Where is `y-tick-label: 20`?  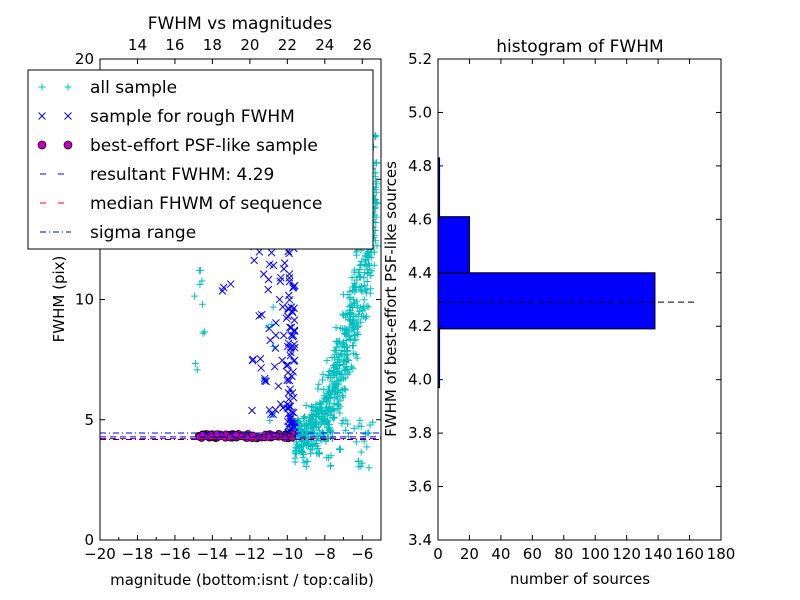
y-tick-label: 20 is located at coordinates (84, 59).